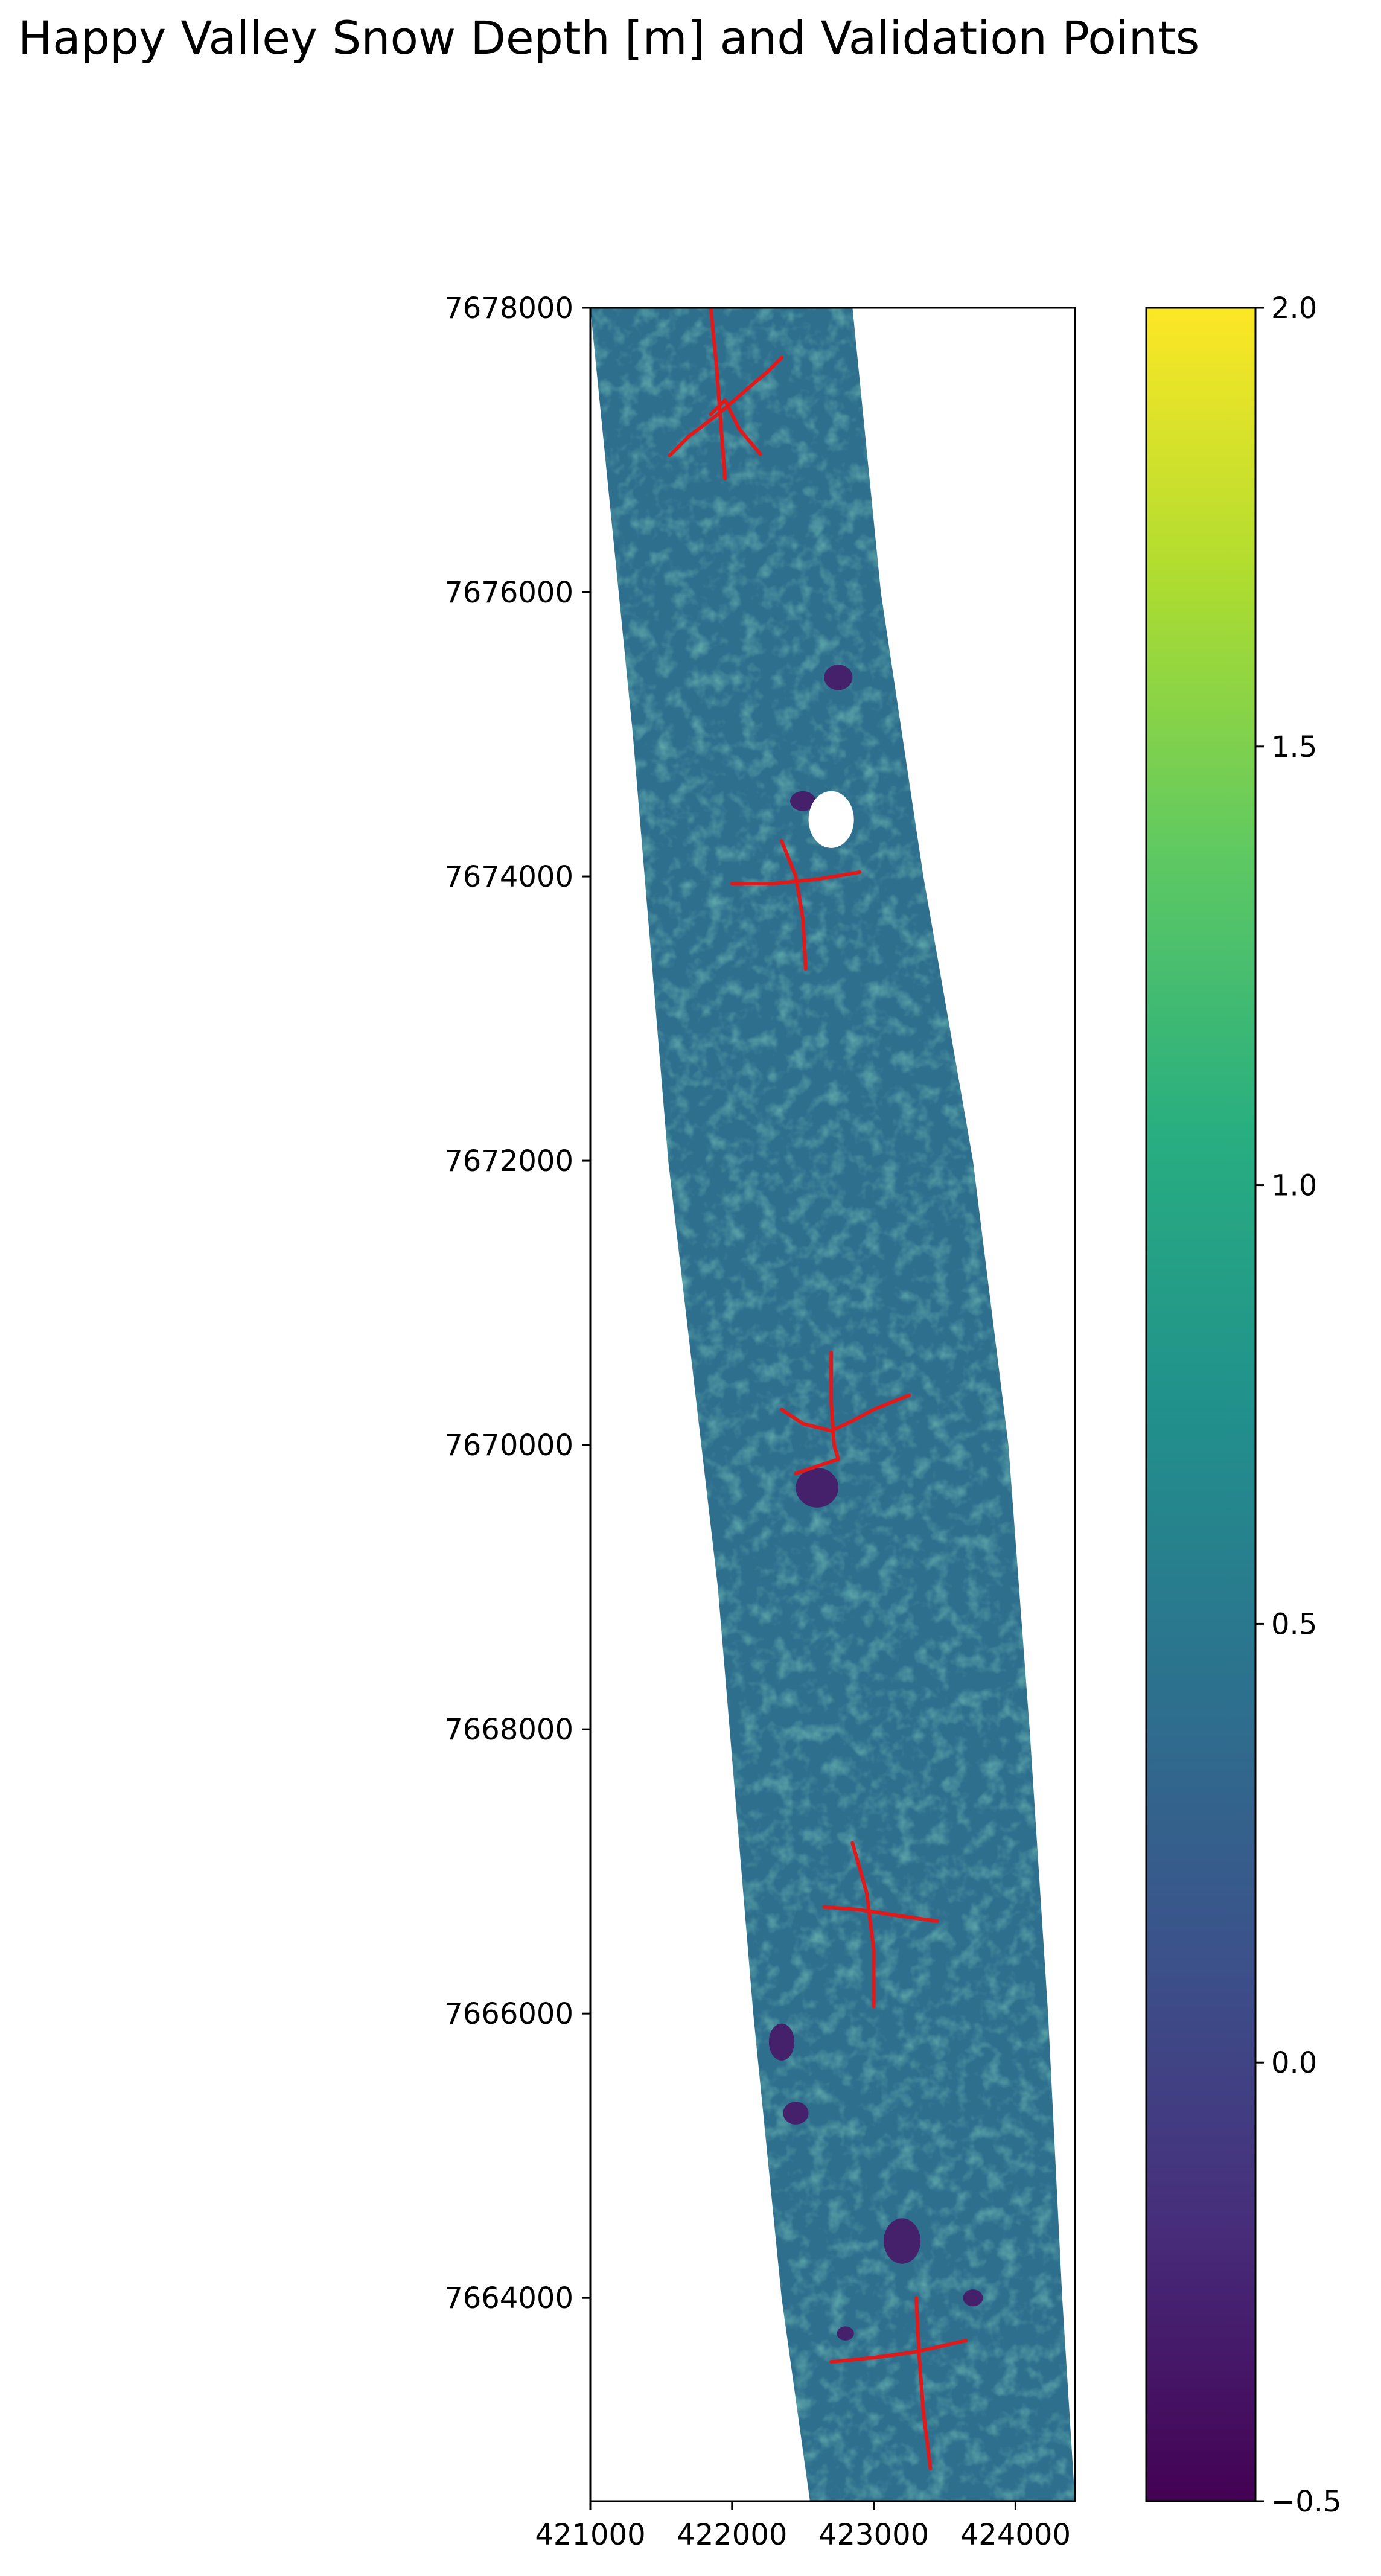 This screenshot has width=1381, height=2576. What do you see at coordinates (1306, 2502) in the screenshot?
I see `colorbar-tick-label: −0.5` at bounding box center [1306, 2502].